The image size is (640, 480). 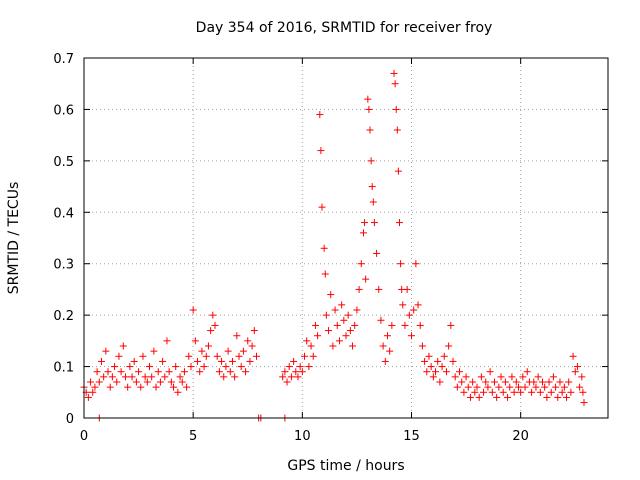 What do you see at coordinates (63, 265) in the screenshot?
I see `y-tick-label: 0.3` at bounding box center [63, 265].